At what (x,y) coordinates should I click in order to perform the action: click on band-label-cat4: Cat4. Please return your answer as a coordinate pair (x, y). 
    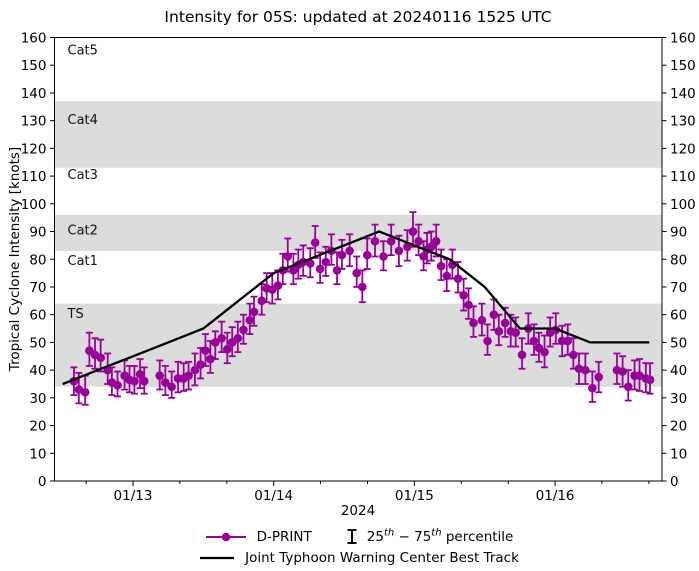
    Looking at the image, I should click on (83, 120).